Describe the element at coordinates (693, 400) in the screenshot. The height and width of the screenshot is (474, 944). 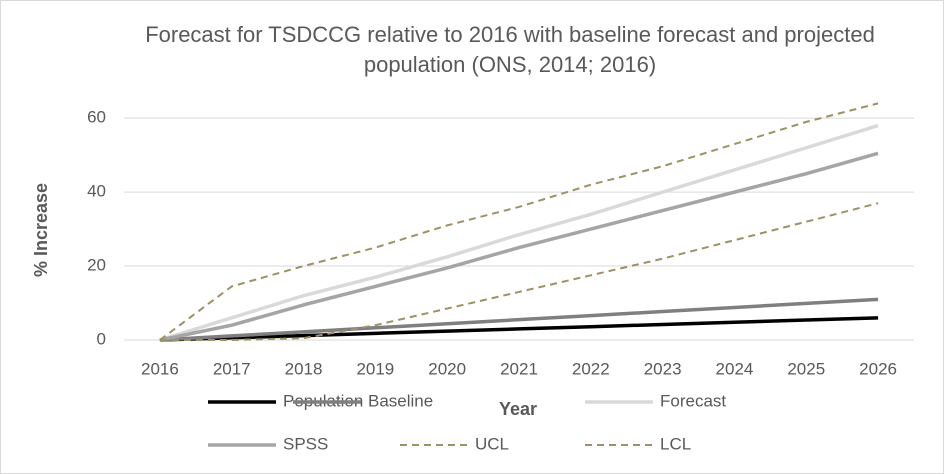
I see `legend-label: Forecast` at that location.